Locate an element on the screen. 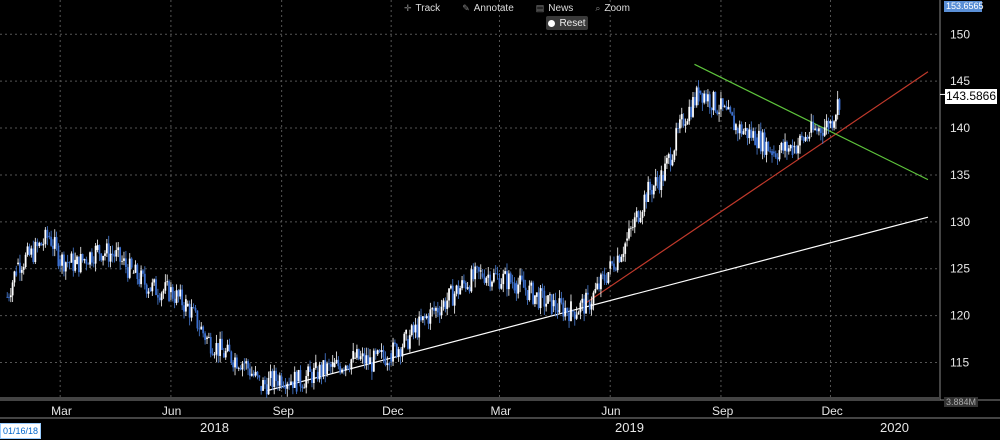 The image size is (1000, 440). reset-button: Reset is located at coordinates (567, 23).